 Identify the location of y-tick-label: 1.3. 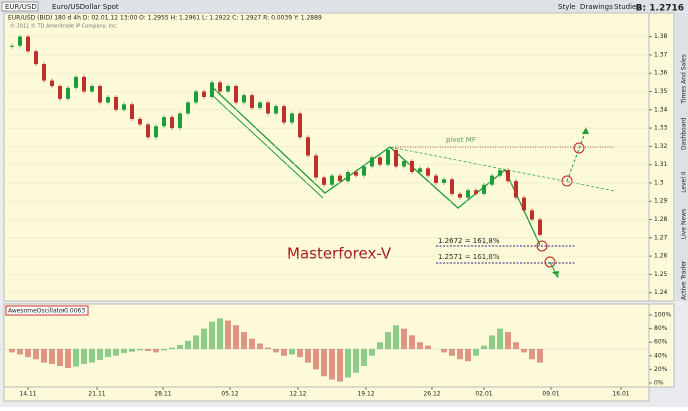
(659, 182).